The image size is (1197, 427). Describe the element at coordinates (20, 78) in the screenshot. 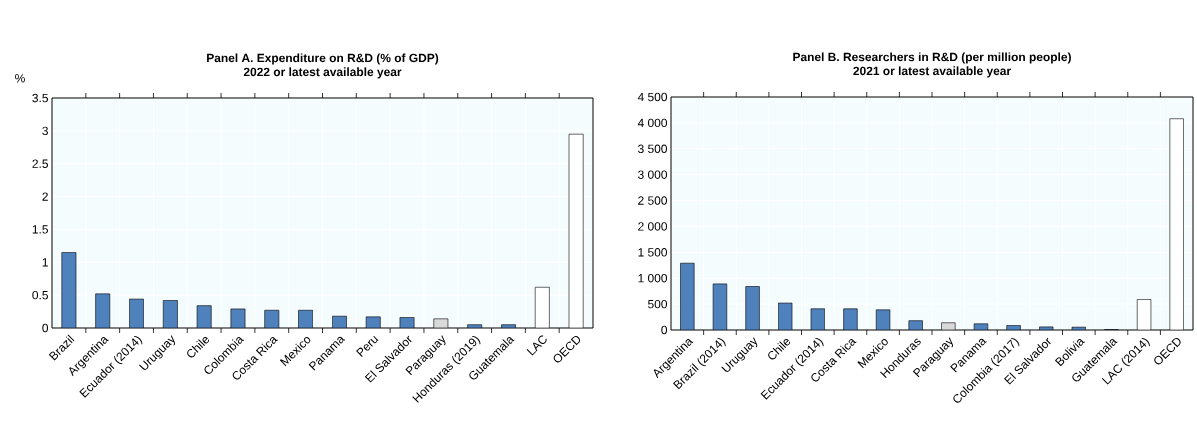

I see `y-axis-title: %` at that location.